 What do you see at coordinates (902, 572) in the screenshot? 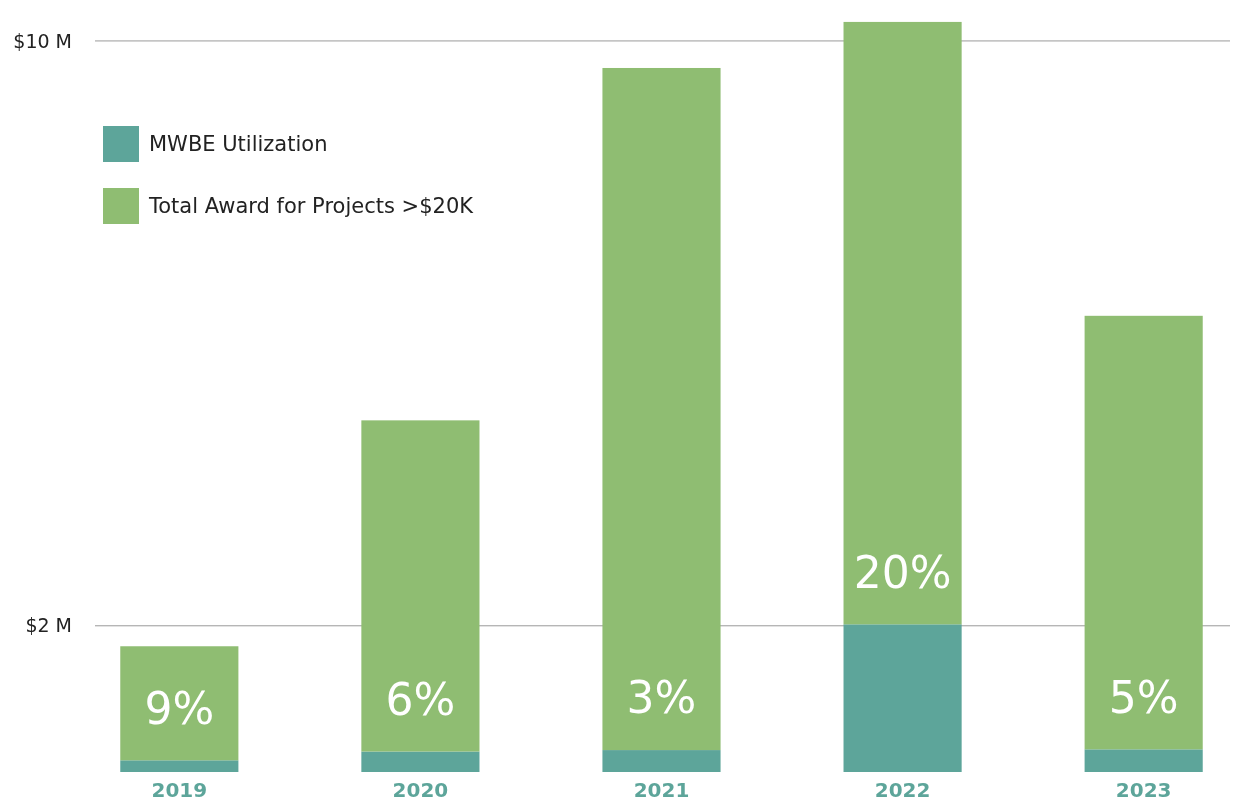
I see `annotation: 20%` at bounding box center [902, 572].